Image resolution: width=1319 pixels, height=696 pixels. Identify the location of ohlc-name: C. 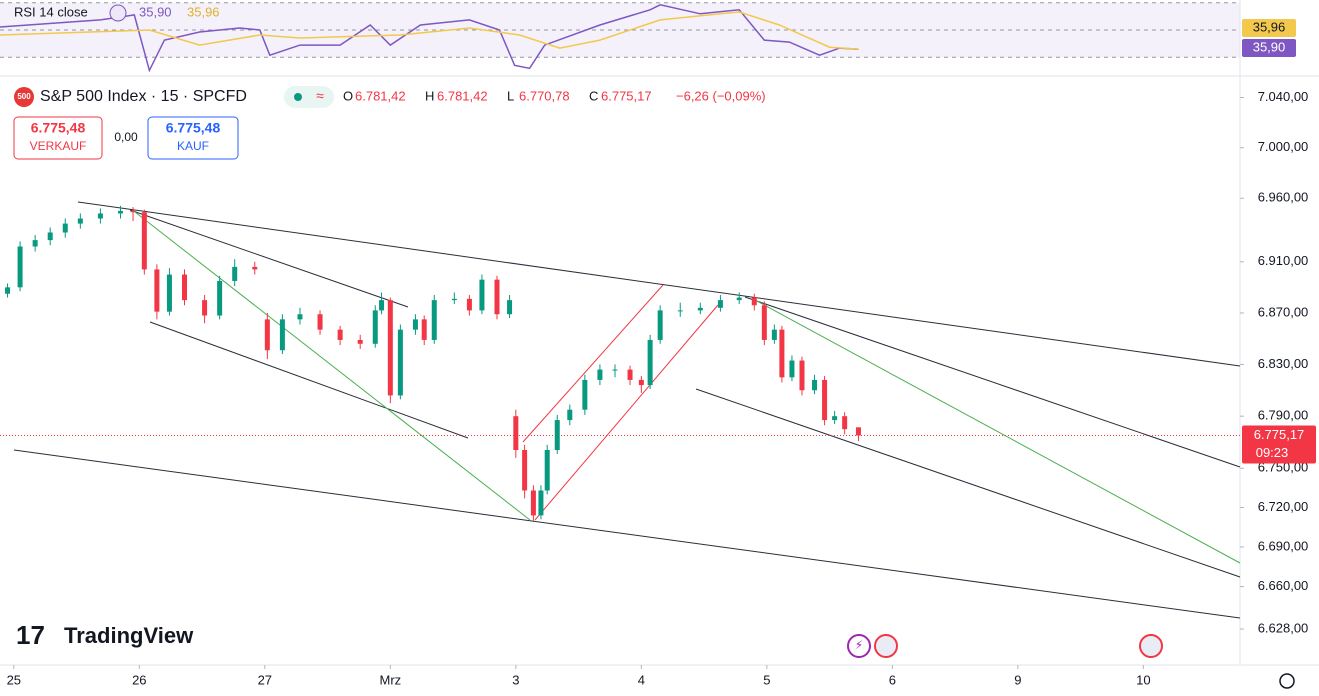
(593, 95).